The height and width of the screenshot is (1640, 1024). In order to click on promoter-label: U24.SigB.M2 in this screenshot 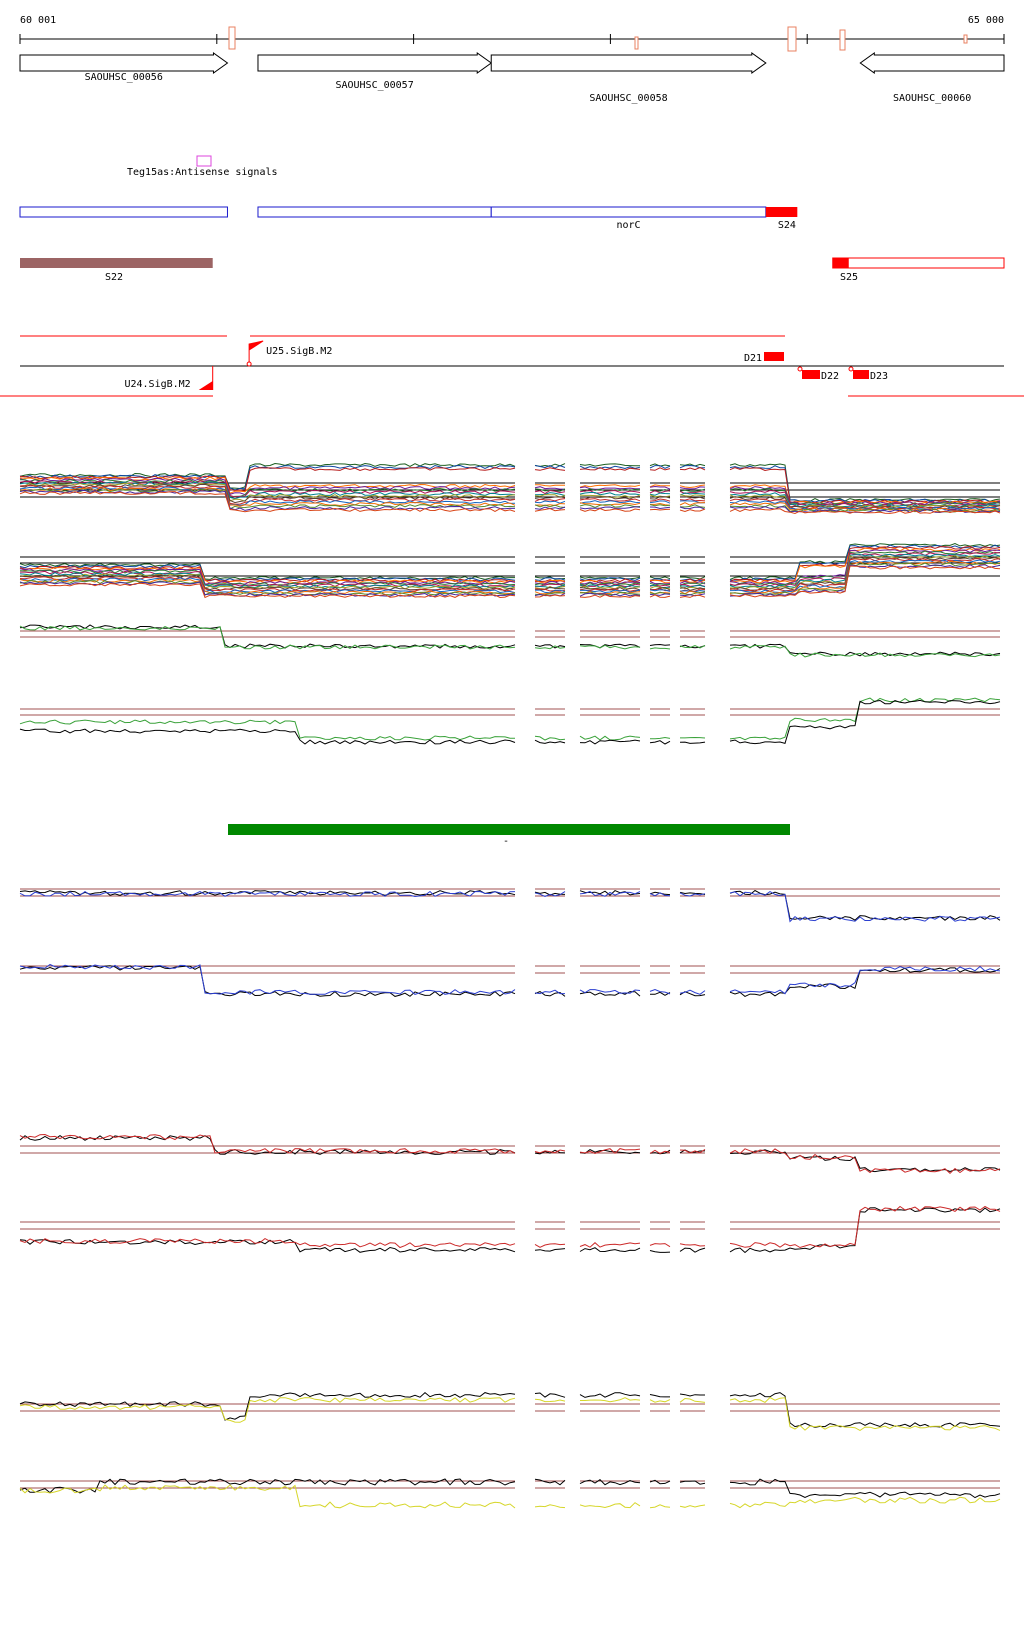, I will do `click(157, 384)`.